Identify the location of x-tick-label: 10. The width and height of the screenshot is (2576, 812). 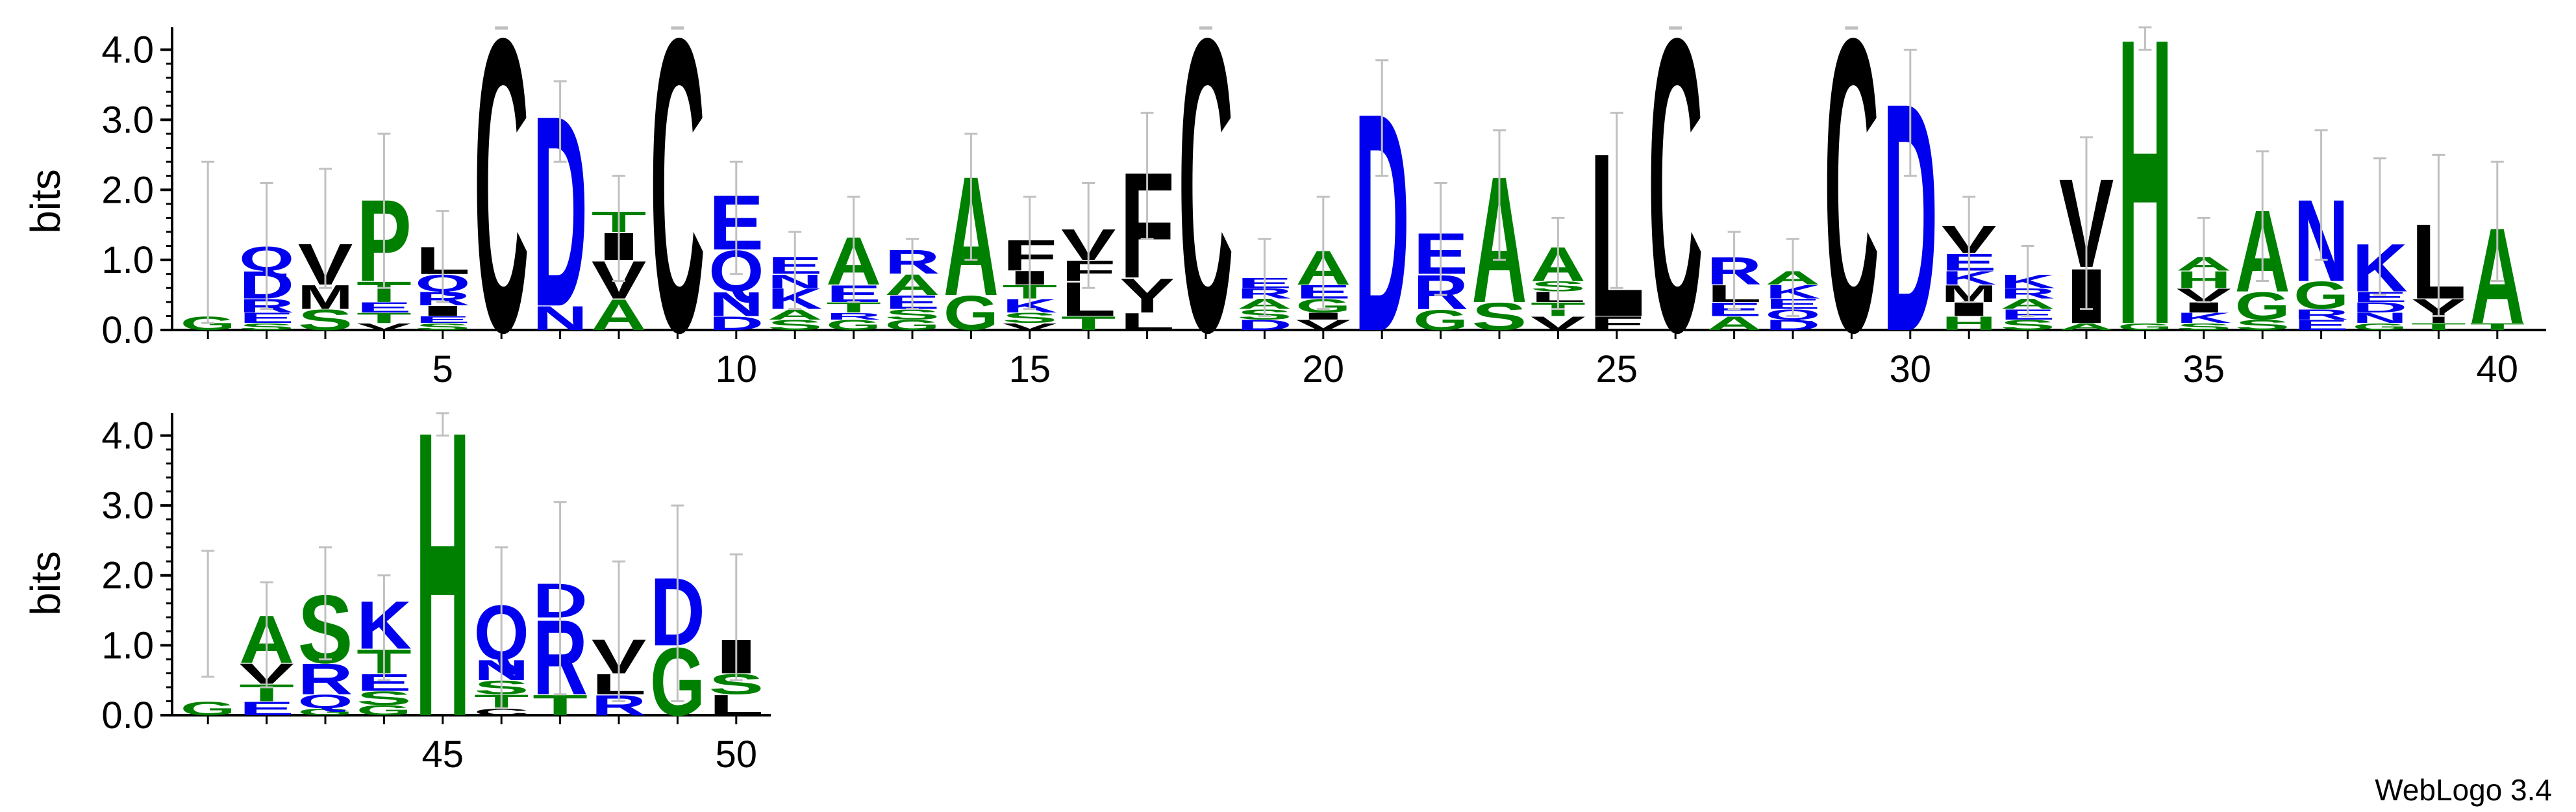
(737, 369).